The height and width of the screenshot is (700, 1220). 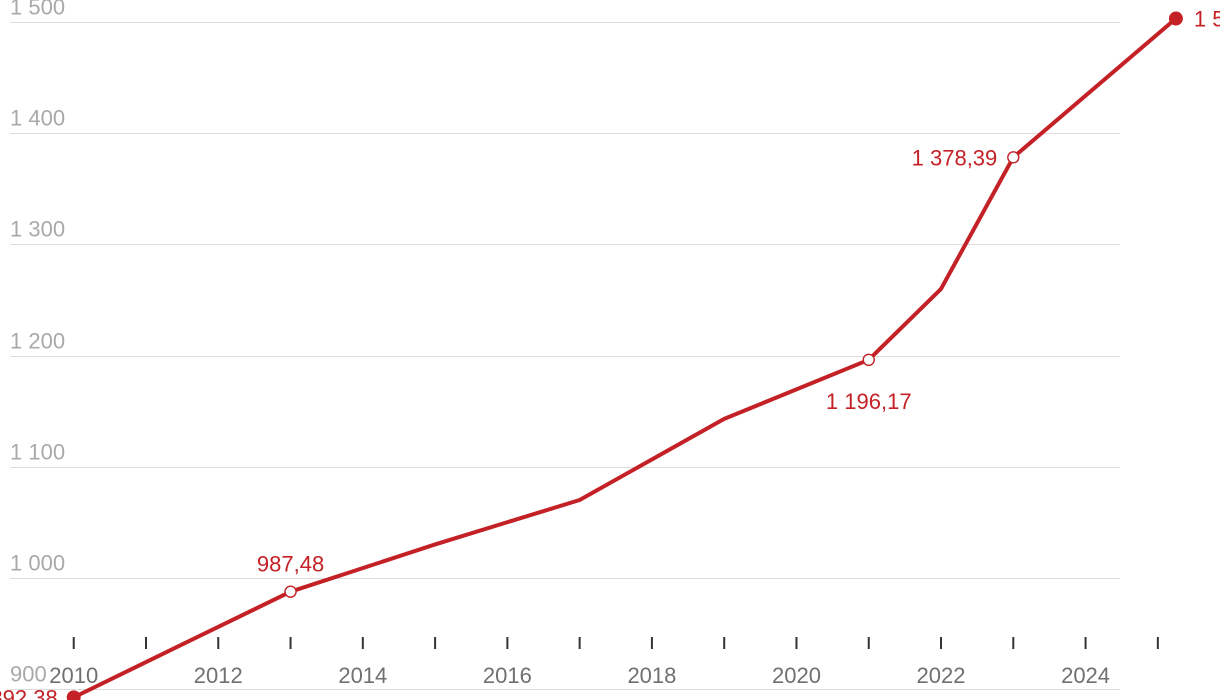 I want to click on data-label: 1 503,31, so click(x=1207, y=19).